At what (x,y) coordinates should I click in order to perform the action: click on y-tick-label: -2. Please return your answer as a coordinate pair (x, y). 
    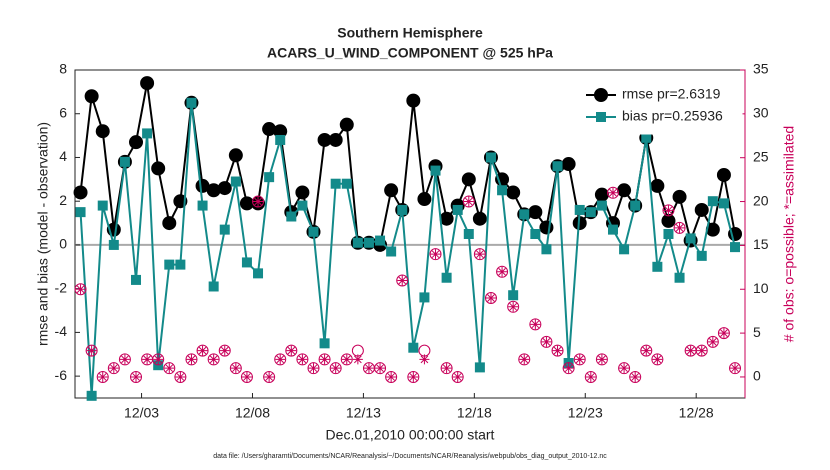
    Looking at the image, I should click on (61, 287).